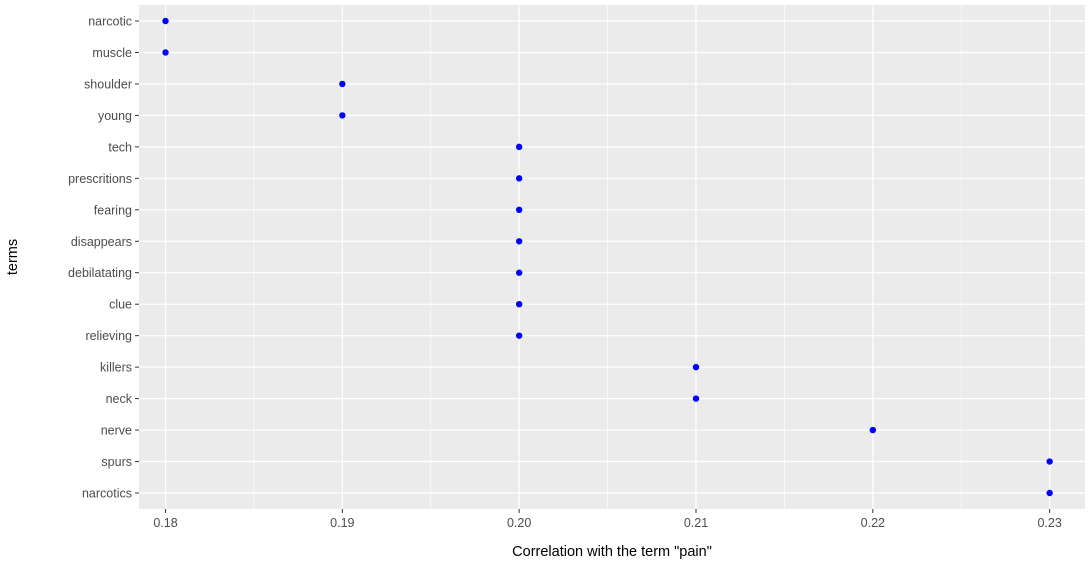 The image size is (1091, 561). I want to click on y-tick-label: disappears, so click(101, 242).